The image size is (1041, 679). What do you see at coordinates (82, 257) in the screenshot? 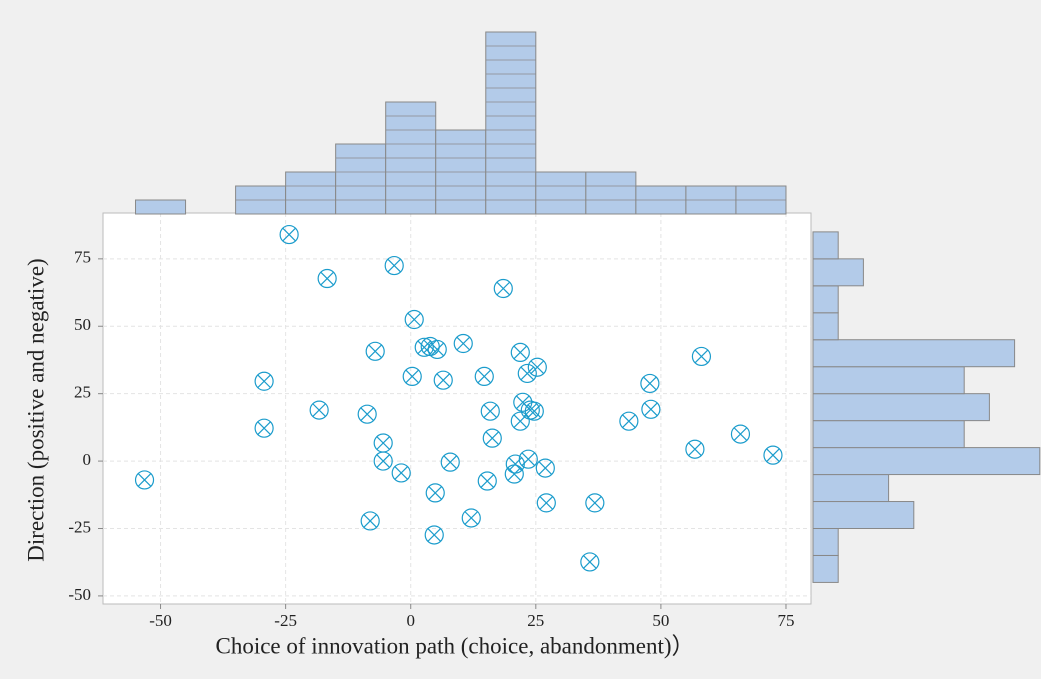
I see `y-tick-label: 75` at bounding box center [82, 257].